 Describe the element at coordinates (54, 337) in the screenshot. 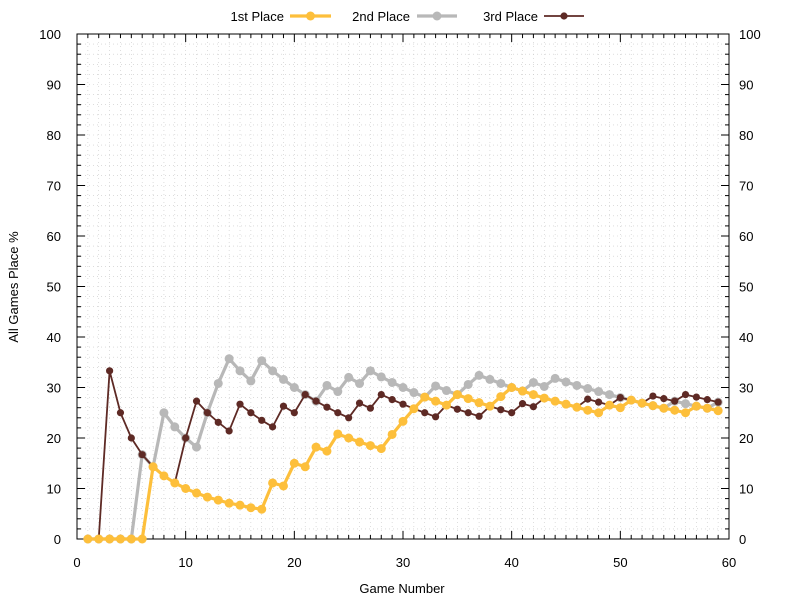

I see `y-tick-label-left: 40` at that location.